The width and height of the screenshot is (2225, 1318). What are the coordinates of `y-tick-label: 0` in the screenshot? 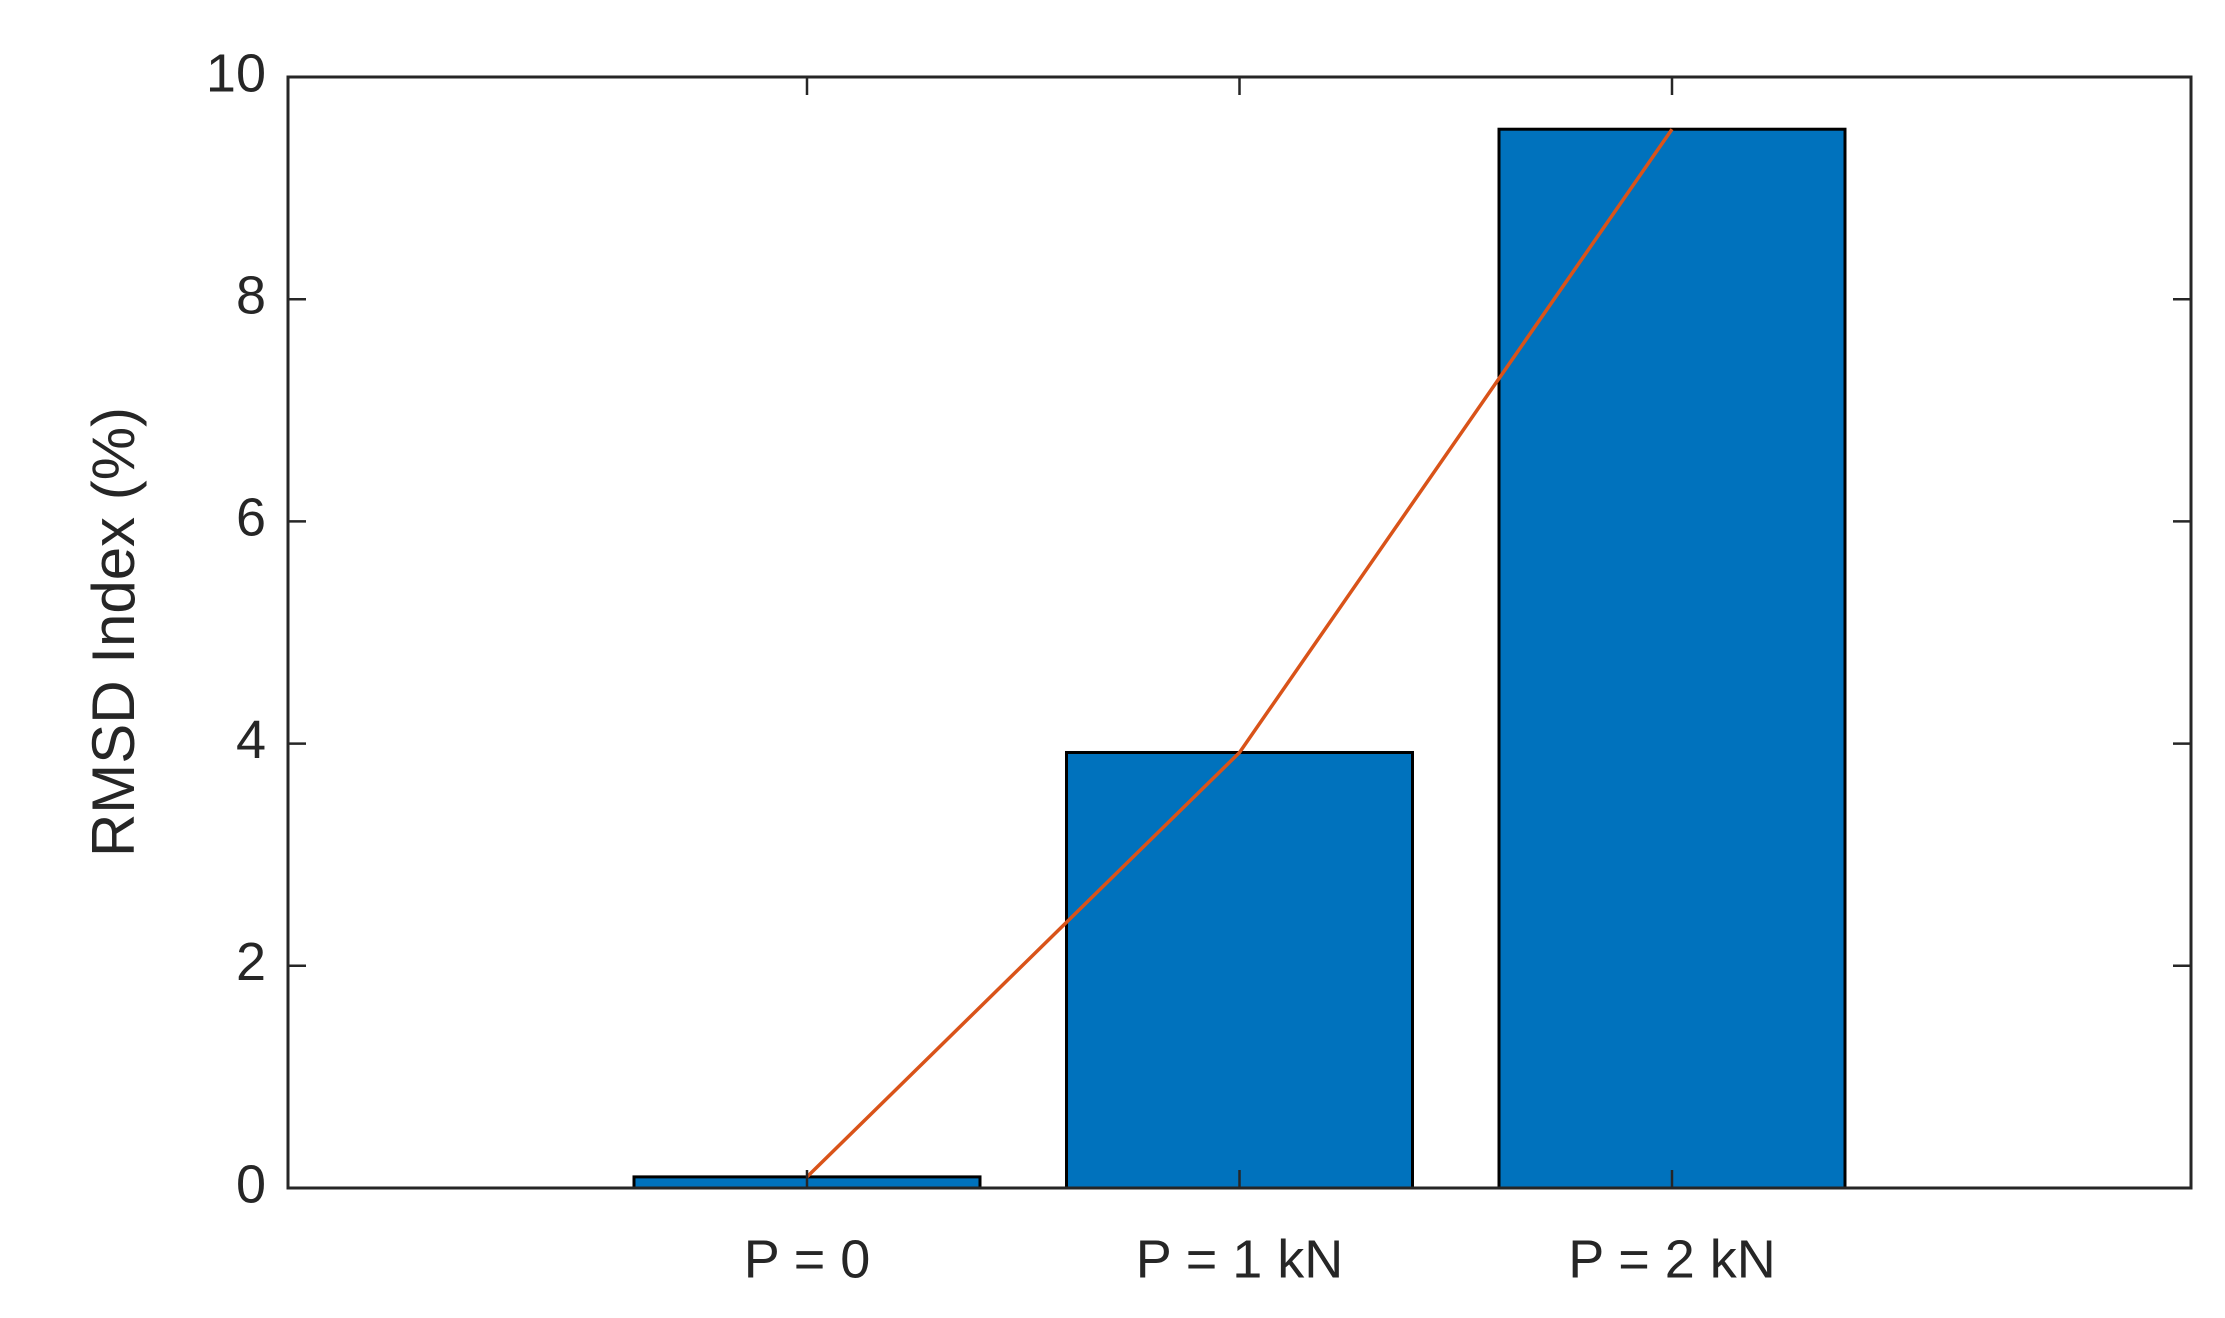 It's located at (251, 1184).